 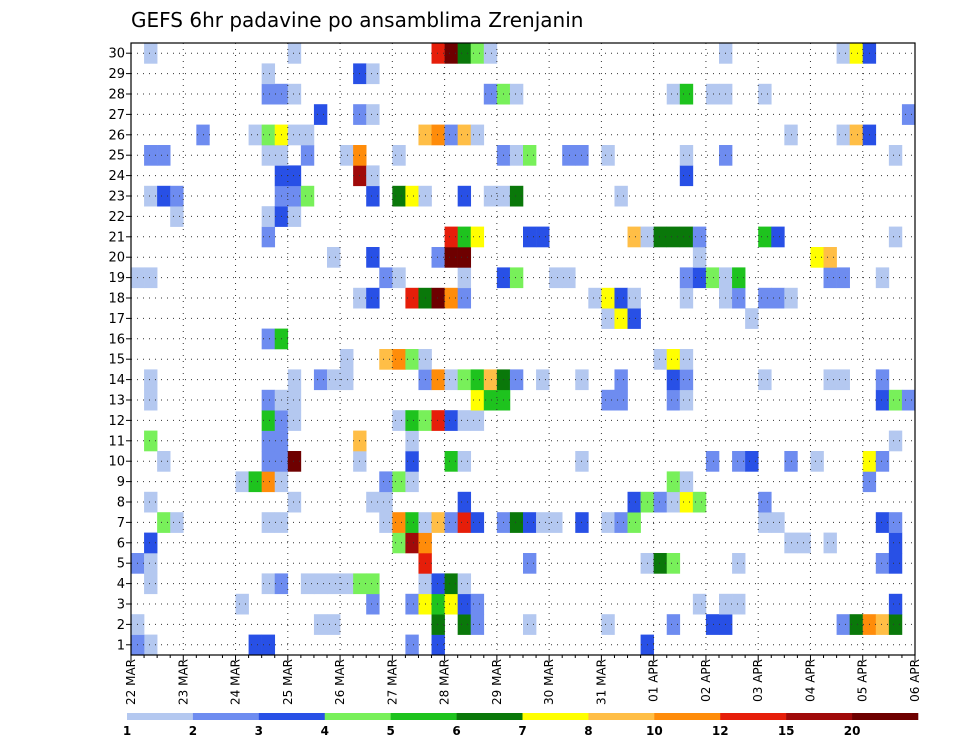 I want to click on x-tick-label: 29 MAR, so click(x=497, y=682).